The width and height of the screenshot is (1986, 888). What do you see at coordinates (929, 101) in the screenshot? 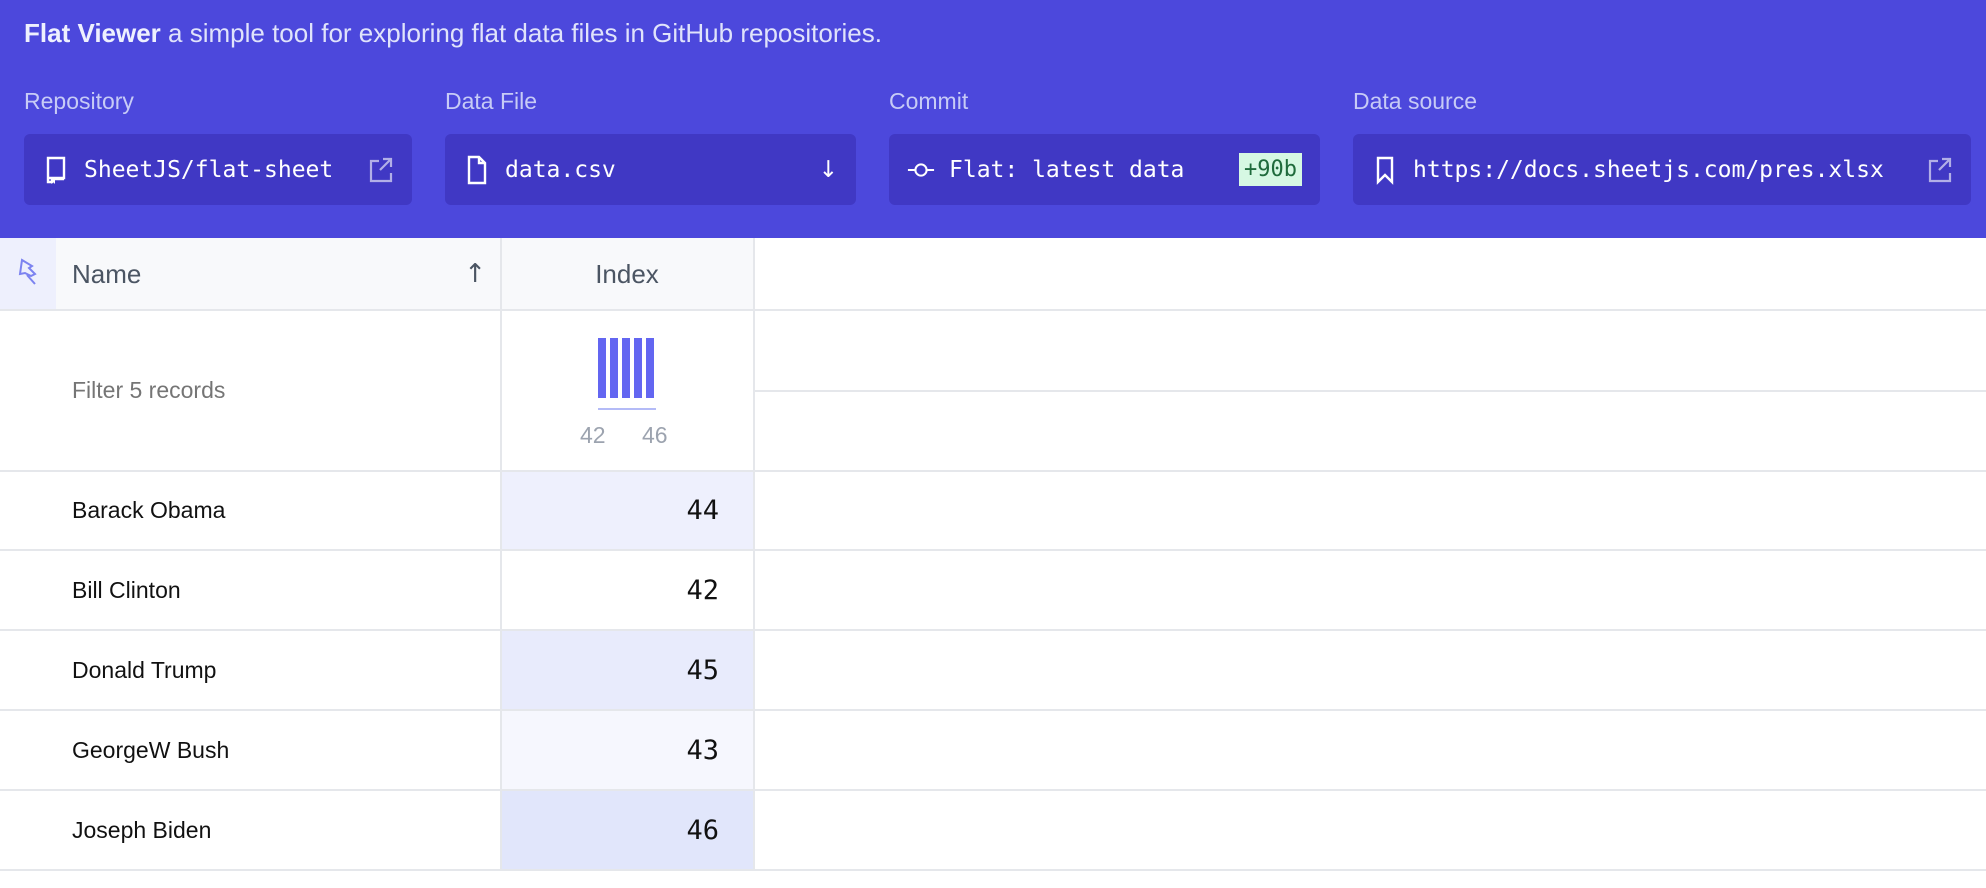
I see `commit-label: Commit` at bounding box center [929, 101].